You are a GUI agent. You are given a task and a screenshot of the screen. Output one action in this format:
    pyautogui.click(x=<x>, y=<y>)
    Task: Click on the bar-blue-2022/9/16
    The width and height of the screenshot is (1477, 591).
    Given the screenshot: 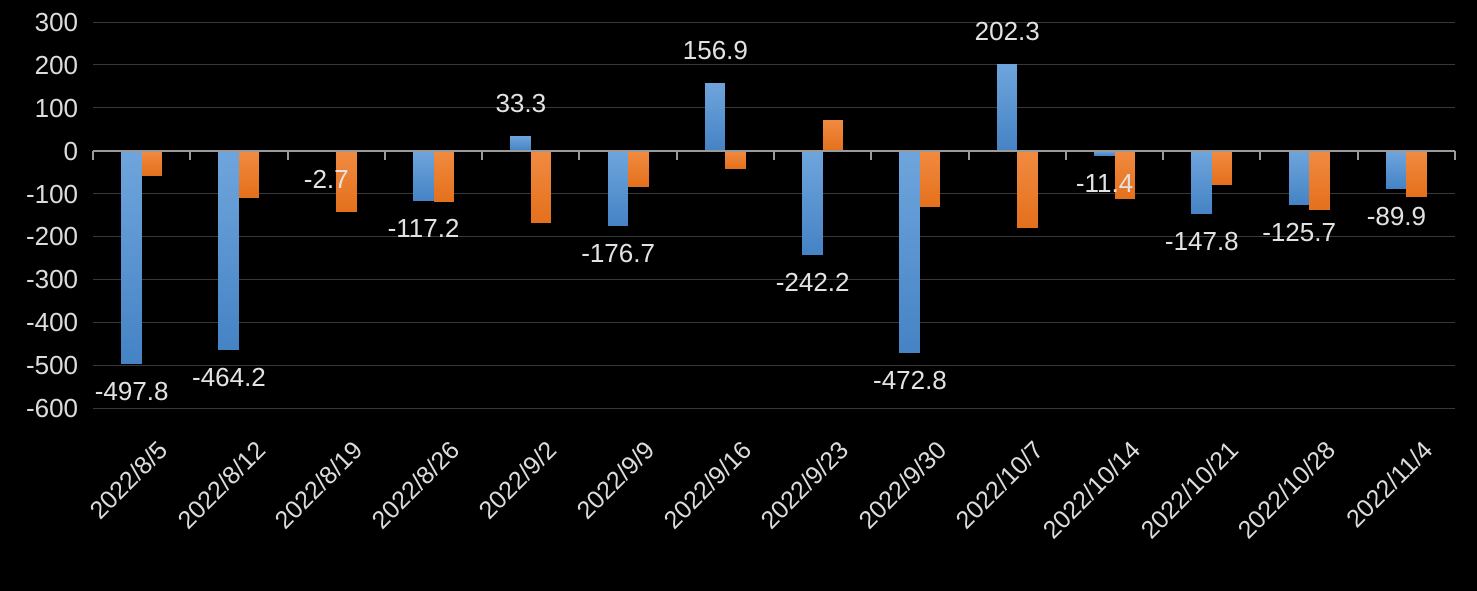 What is the action you would take?
    pyautogui.click(x=715, y=117)
    